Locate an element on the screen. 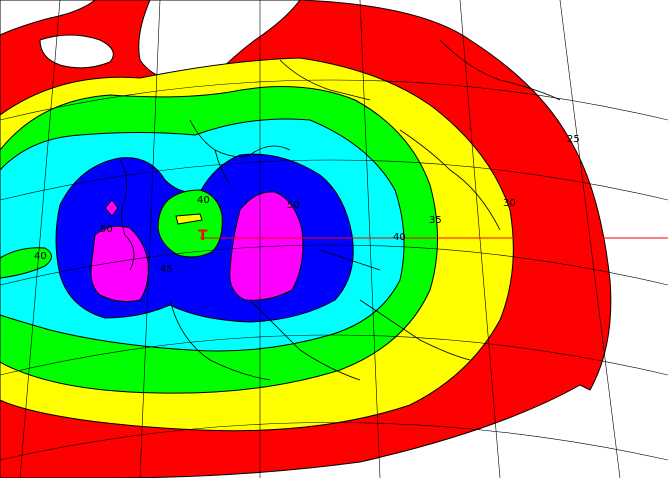 The width and height of the screenshot is (668, 478). contour-band-yellow-center is located at coordinates (189, 219).